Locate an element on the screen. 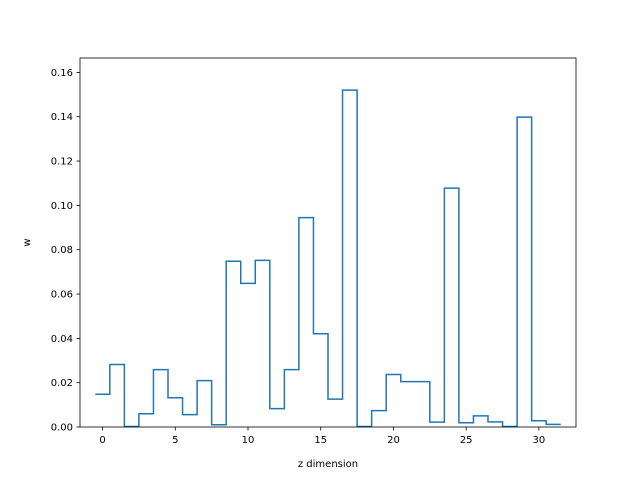 This screenshot has height=480, width=640. y-tick-label: 0.12 is located at coordinates (62, 162).